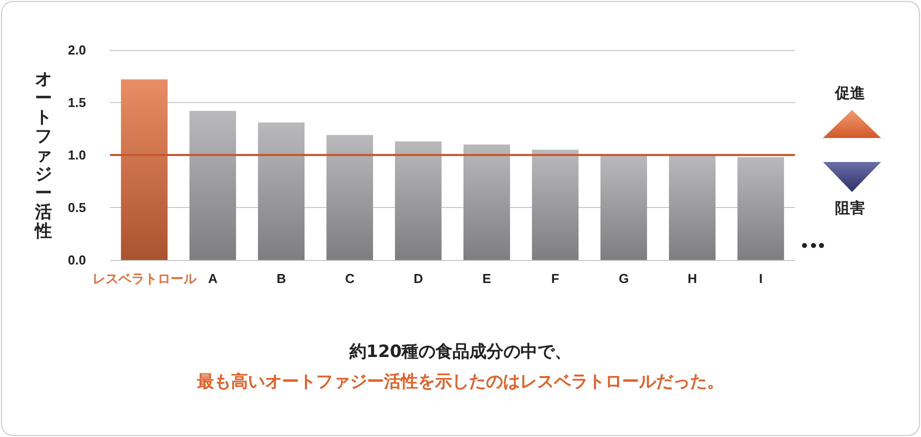 The image size is (921, 437). What do you see at coordinates (850, 93) in the screenshot?
I see `text: 促進` at bounding box center [850, 93].